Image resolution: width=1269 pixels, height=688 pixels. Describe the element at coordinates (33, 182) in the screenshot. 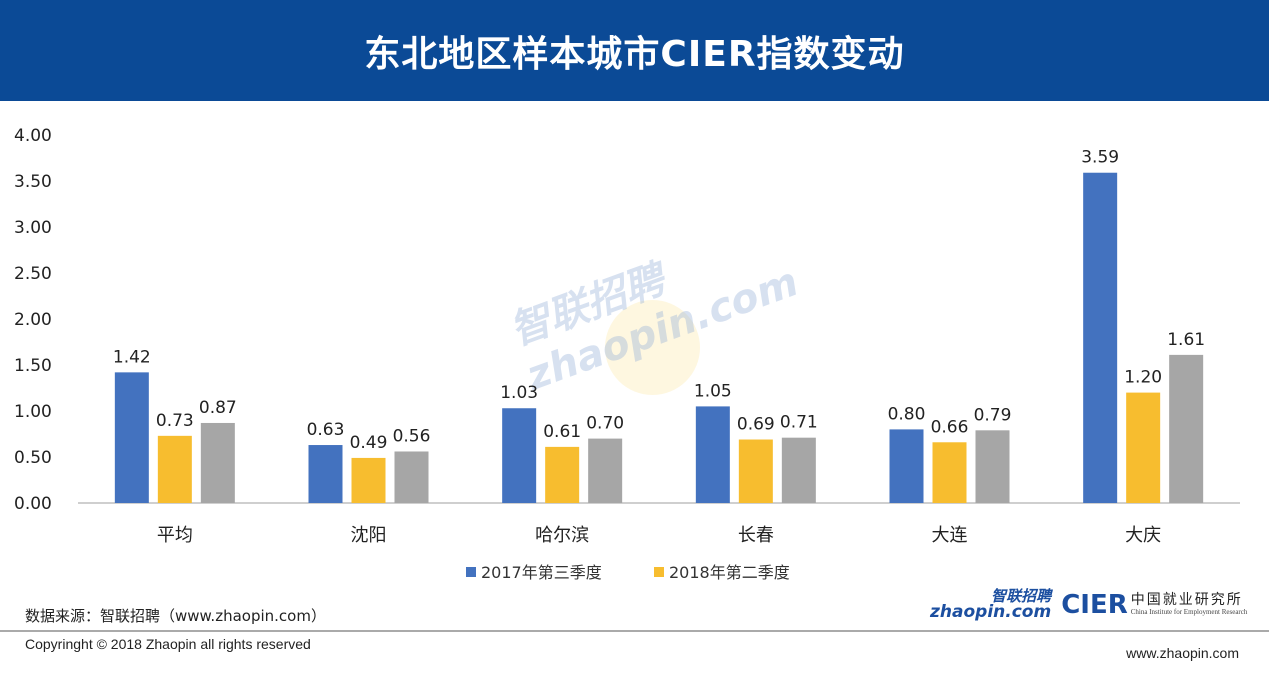

I see `y-tick-label: 3.50` at that location.